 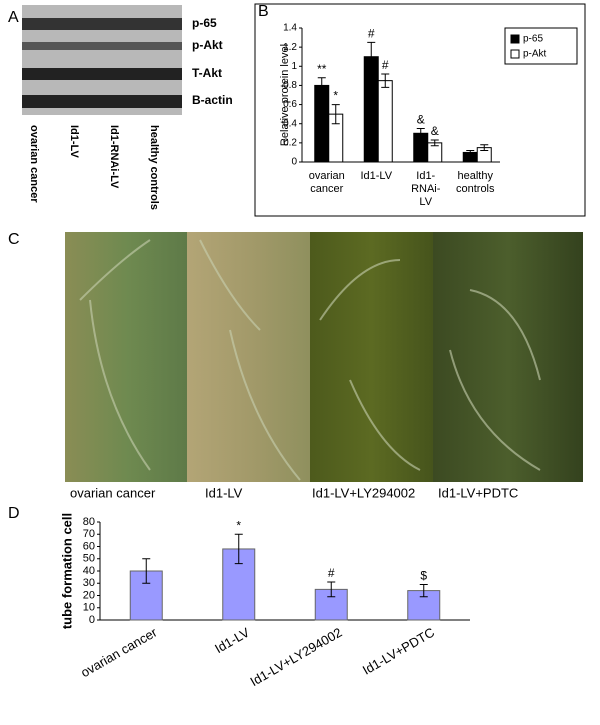 I want to click on y-tick-label: 10, so click(x=89, y=608).